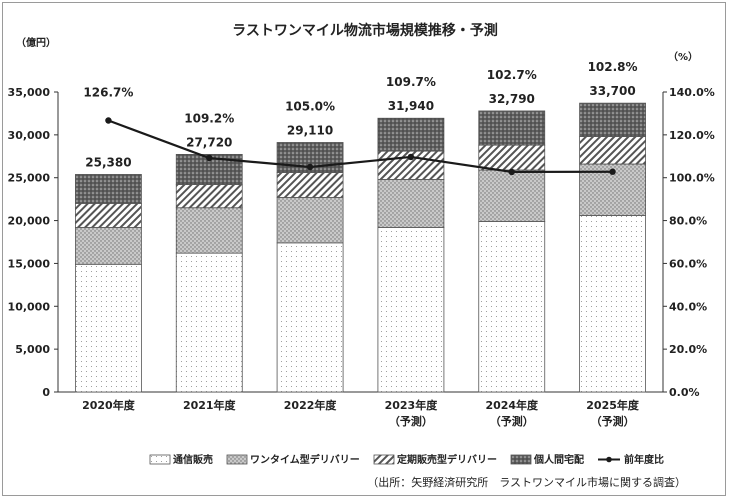  Describe the element at coordinates (512, 405) in the screenshot. I see `x-tick-label: 2024年度` at that location.